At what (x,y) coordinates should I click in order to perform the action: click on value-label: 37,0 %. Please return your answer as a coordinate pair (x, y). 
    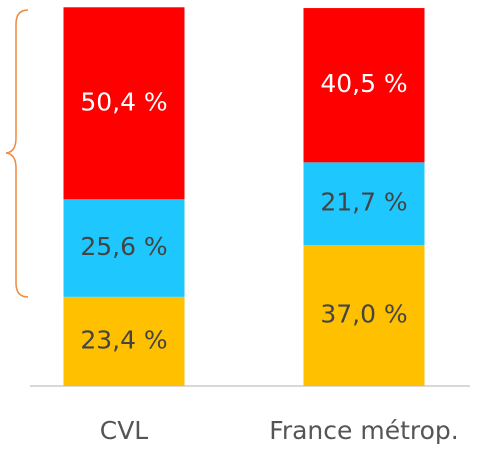
    Looking at the image, I should click on (363, 314).